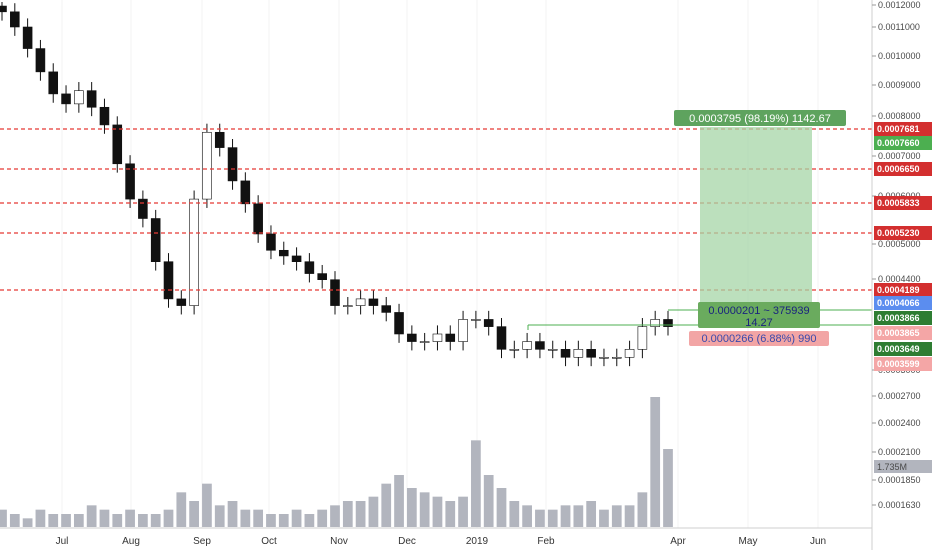 This screenshot has height=550, width=932. I want to click on price-tag-label: 0.0003649, so click(898, 349).